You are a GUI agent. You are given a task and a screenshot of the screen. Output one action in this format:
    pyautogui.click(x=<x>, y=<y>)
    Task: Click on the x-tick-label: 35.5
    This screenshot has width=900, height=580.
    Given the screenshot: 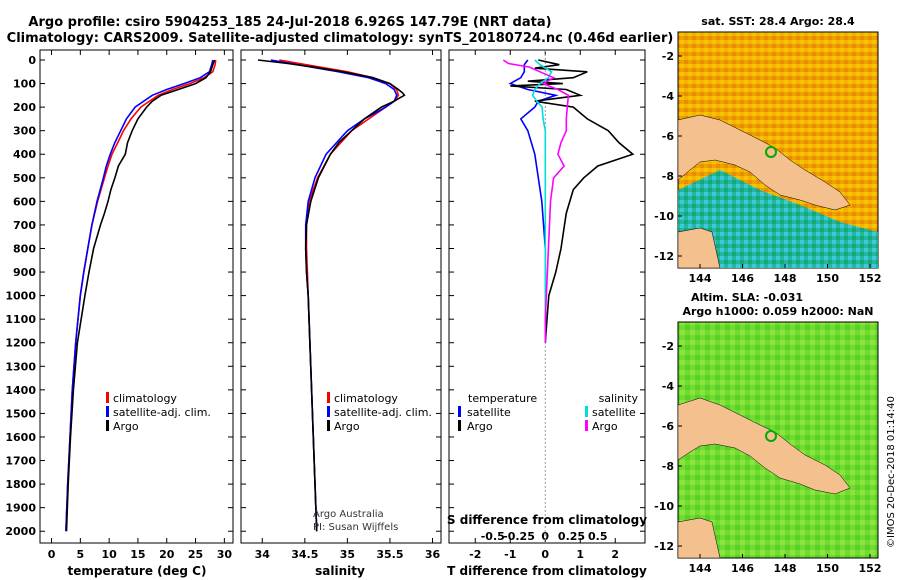 What is the action you would take?
    pyautogui.click(x=389, y=554)
    